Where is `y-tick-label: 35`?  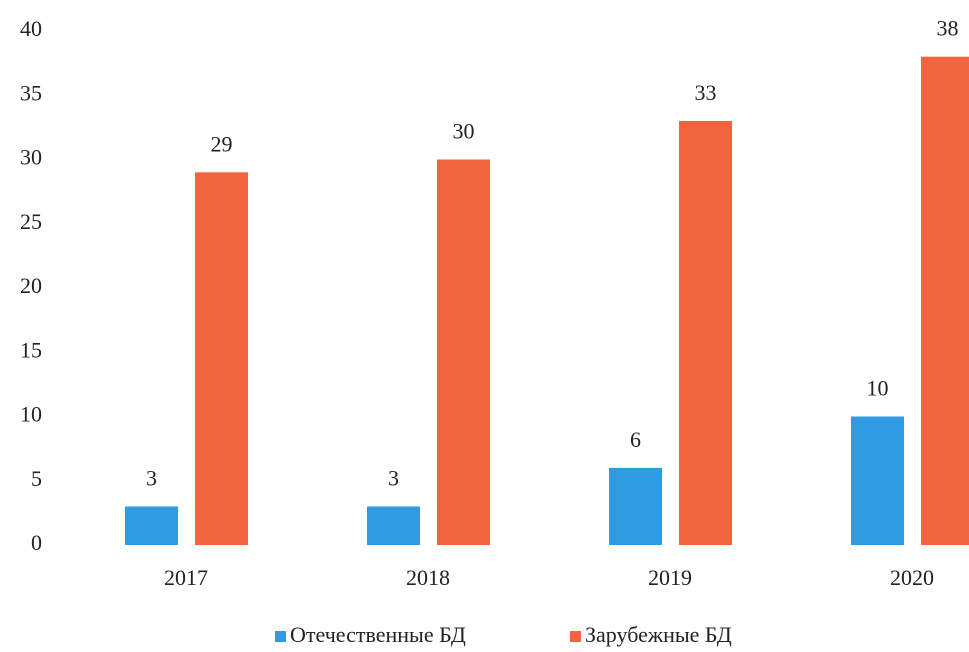 y-tick-label: 35 is located at coordinates (31, 92).